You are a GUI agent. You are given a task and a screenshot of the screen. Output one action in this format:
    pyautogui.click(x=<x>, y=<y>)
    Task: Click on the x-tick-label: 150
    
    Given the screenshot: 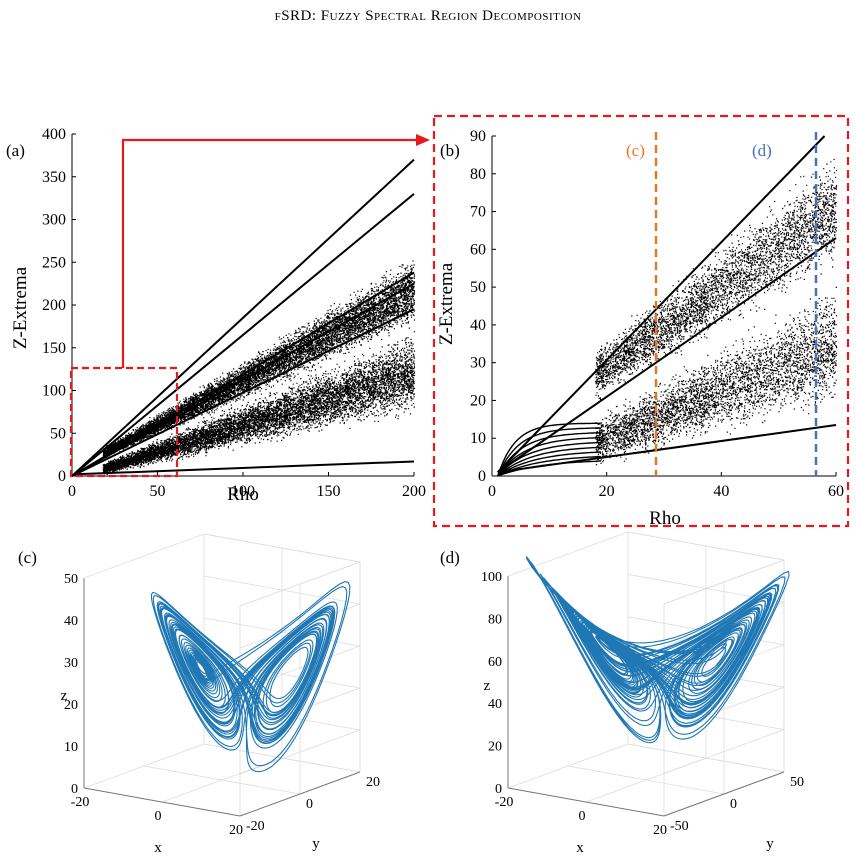 What is the action you would take?
    pyautogui.click(x=329, y=491)
    